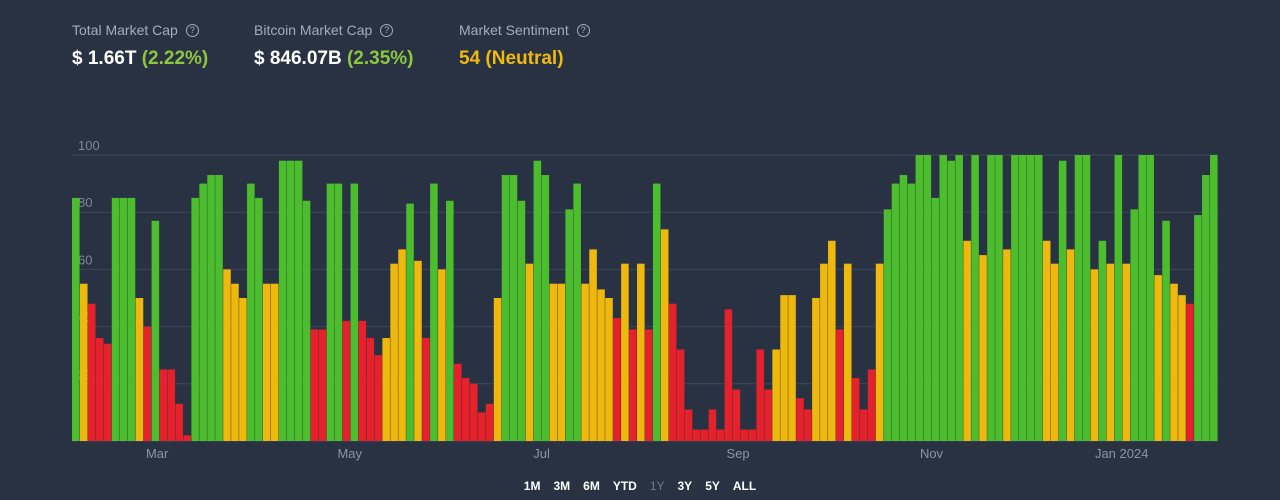 Image resolution: width=1280 pixels, height=500 pixels. What do you see at coordinates (657, 486) in the screenshot?
I see `range-button: 1Y` at bounding box center [657, 486].